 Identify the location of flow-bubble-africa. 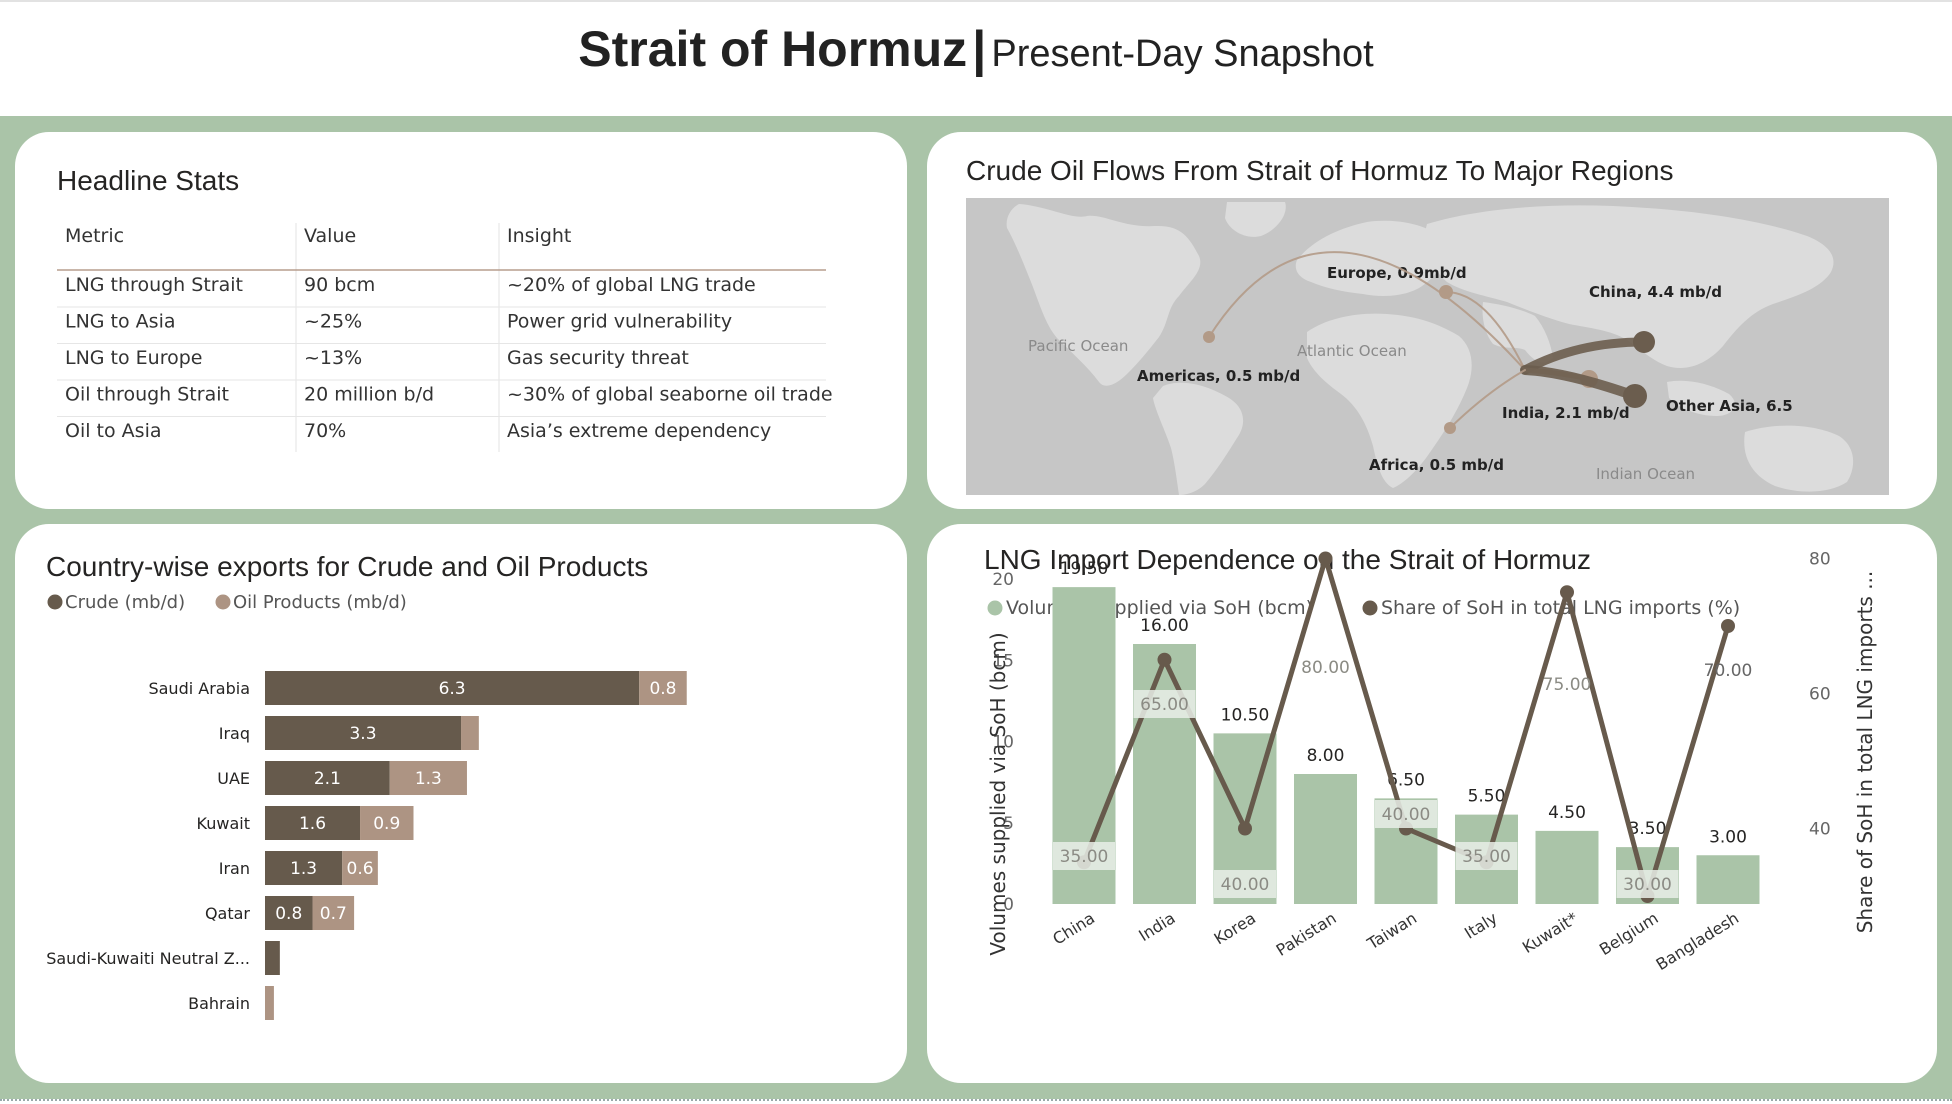
(1450, 428).